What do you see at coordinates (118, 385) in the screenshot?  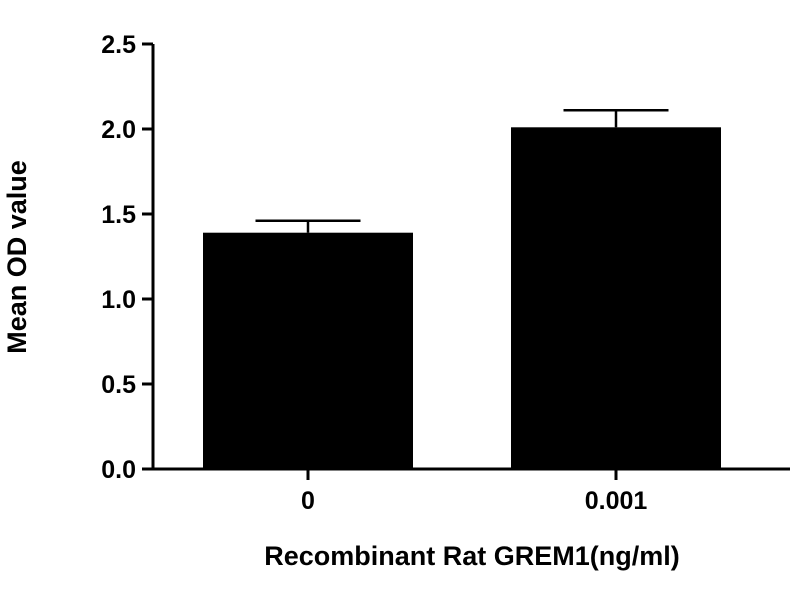 I see `y-tick-label: 0.5` at bounding box center [118, 385].